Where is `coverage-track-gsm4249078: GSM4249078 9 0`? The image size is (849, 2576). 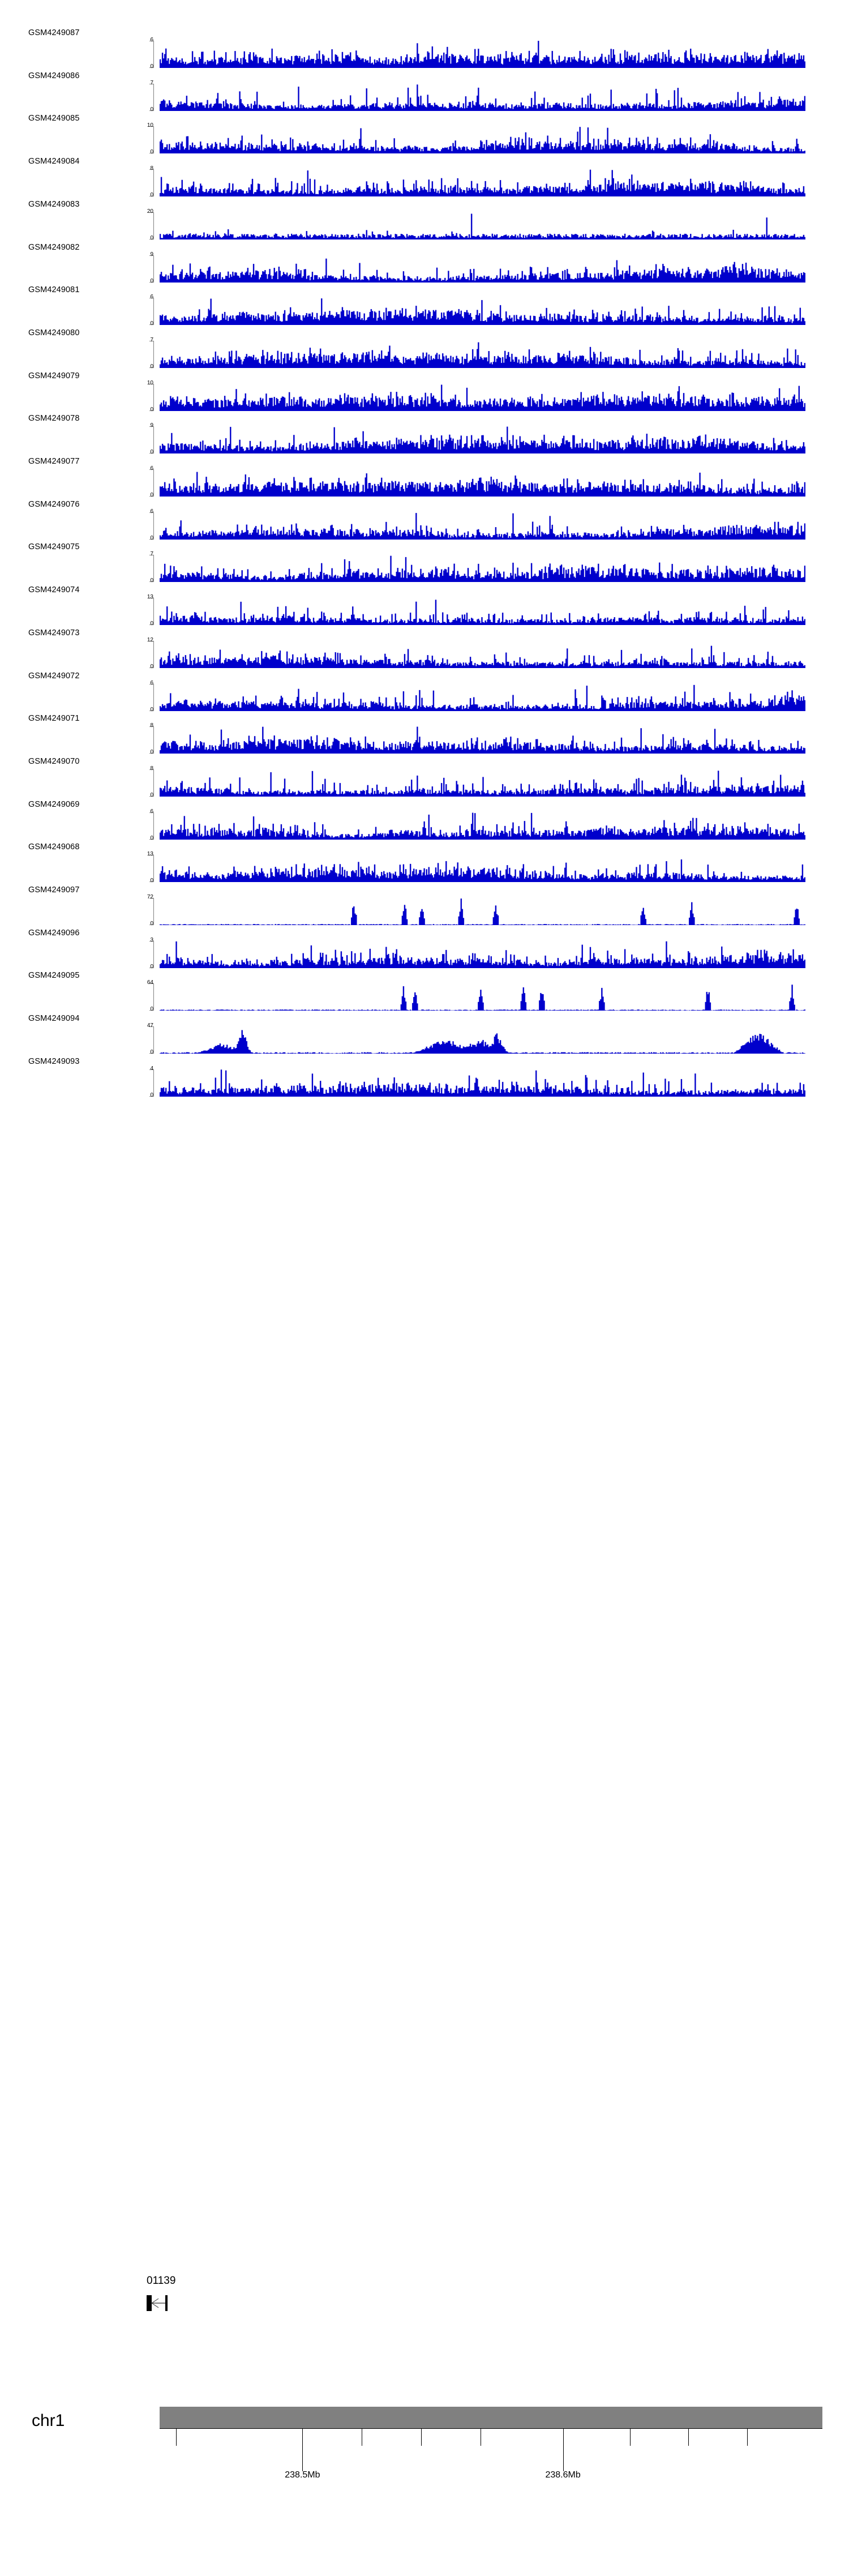 coverage-track-gsm4249078: GSM4249078 9 0 is located at coordinates (424, 434).